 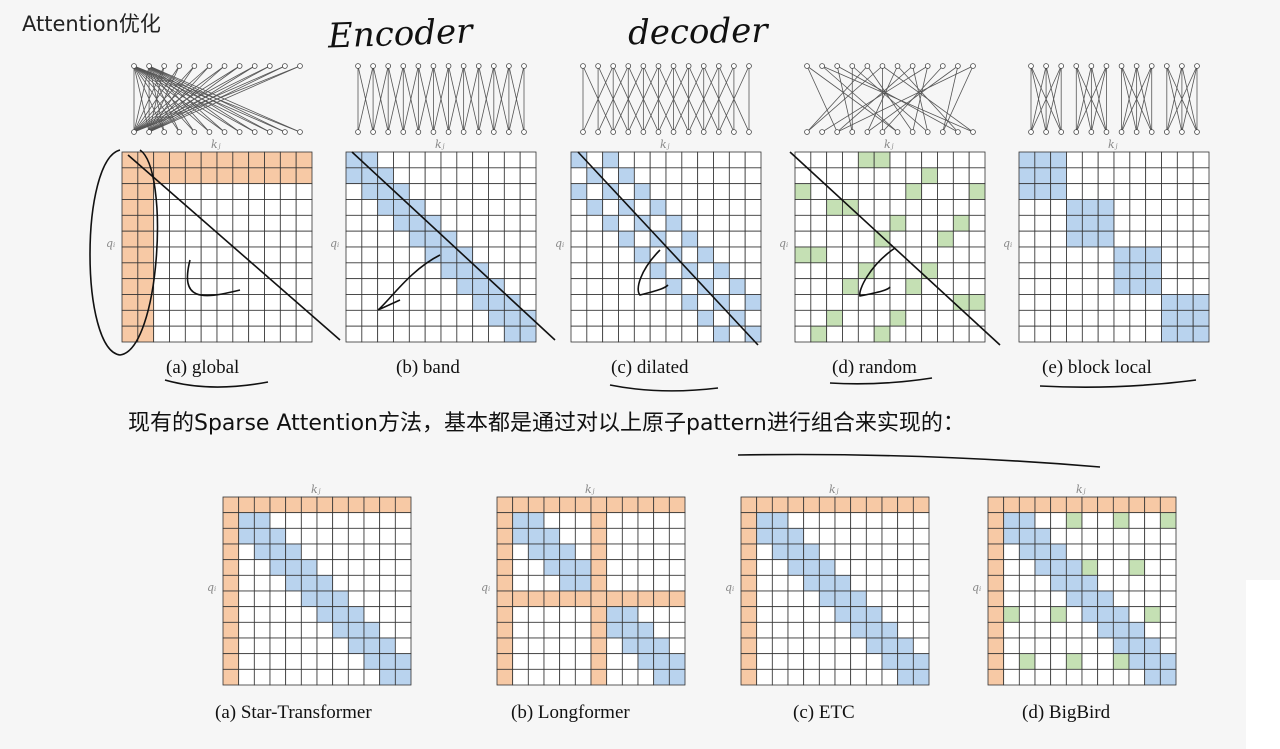 I want to click on annotation-stroke, so click(x=124, y=252).